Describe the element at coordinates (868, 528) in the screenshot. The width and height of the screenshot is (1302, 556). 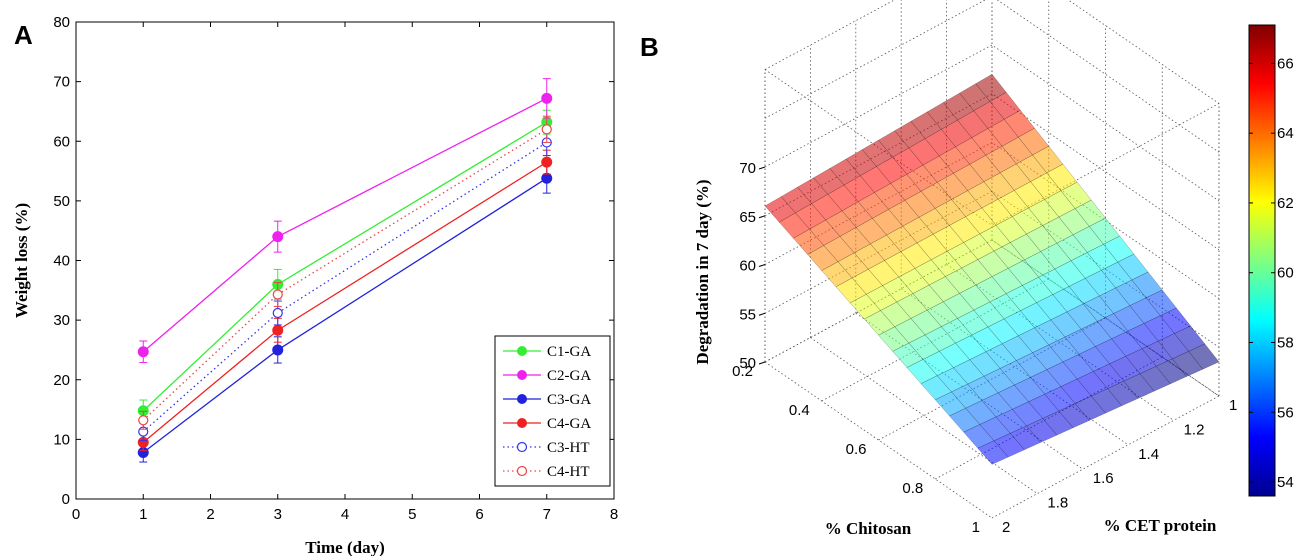
I see `chart-b-x-axis-title: % Chitosan` at that location.